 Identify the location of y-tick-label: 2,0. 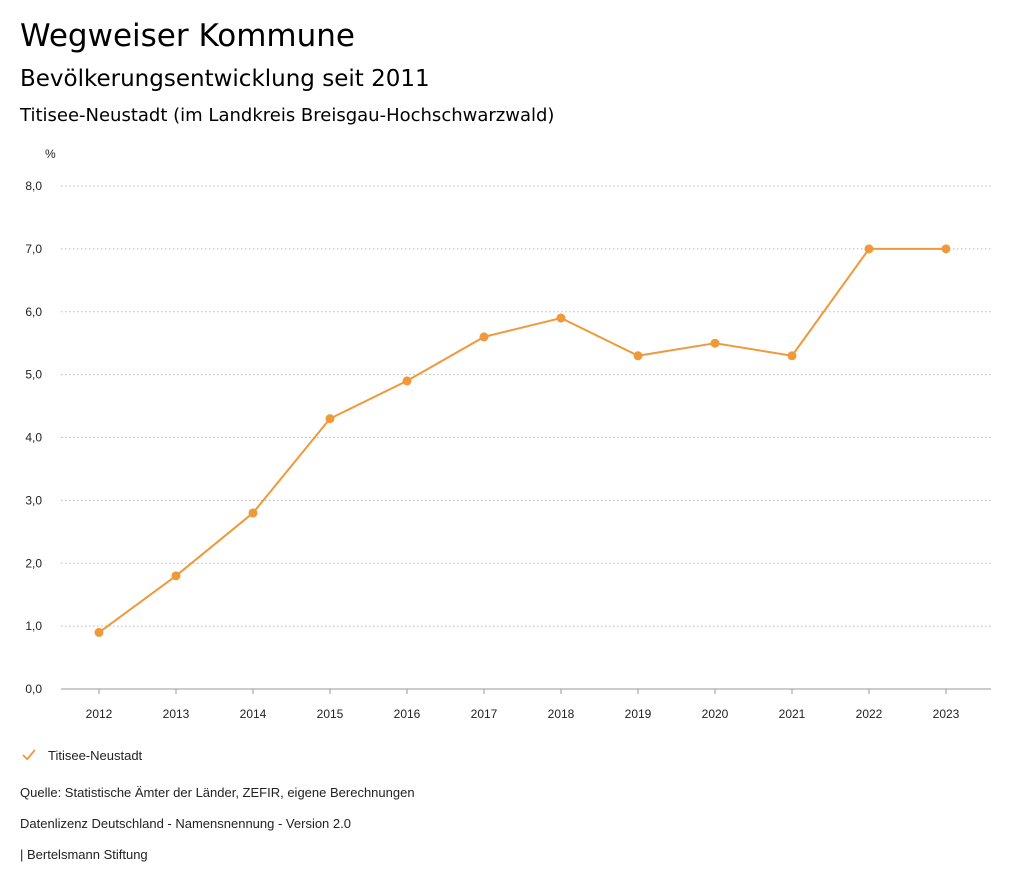
(33, 563).